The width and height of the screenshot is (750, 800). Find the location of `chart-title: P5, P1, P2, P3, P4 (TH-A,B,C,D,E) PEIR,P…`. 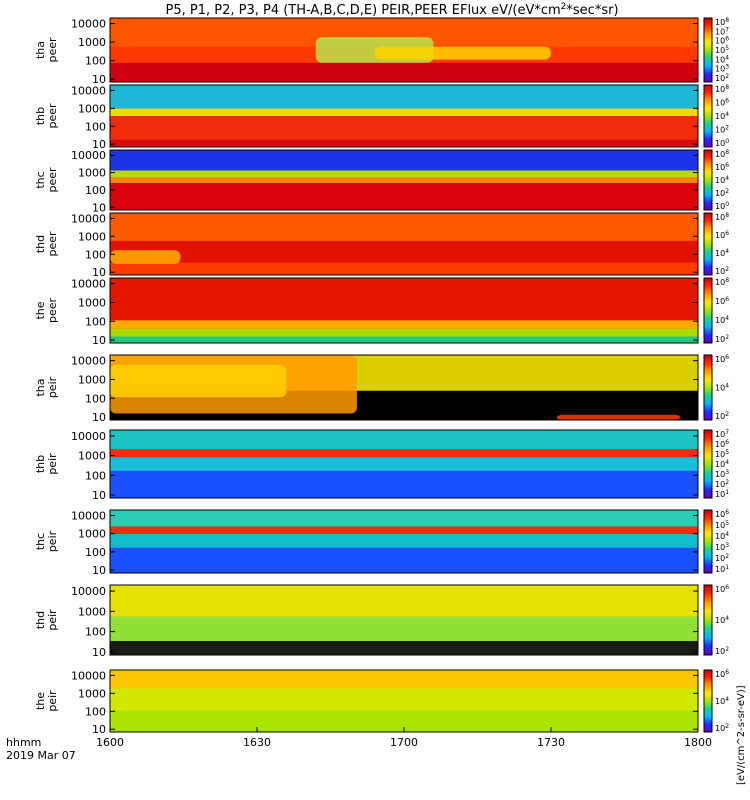

chart-title: P5, P1, P2, P3, P4 (TH-A,B,C,D,E) PEIR,P… is located at coordinates (391, 10).